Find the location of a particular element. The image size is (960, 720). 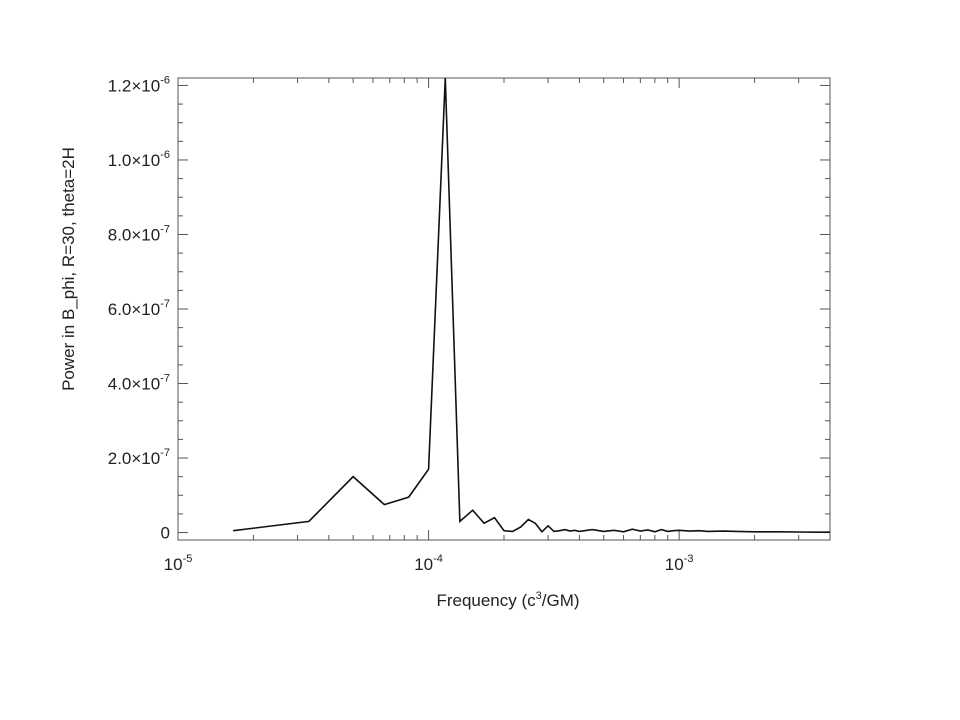

x-axis-title: Frequency (c3/GM) is located at coordinates (507, 600).